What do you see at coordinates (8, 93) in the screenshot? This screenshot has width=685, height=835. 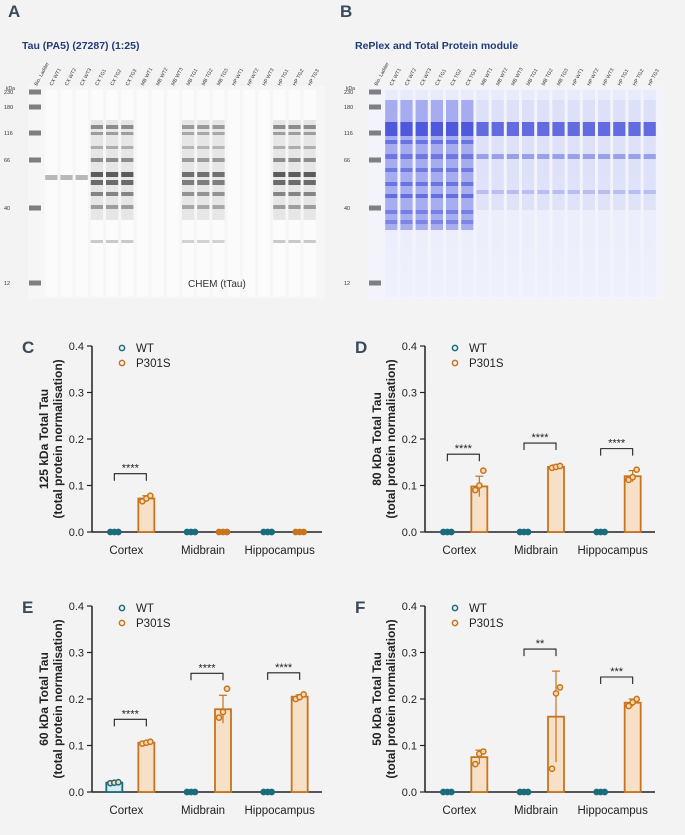 I see `ladder-mark-label: 230` at bounding box center [8, 93].